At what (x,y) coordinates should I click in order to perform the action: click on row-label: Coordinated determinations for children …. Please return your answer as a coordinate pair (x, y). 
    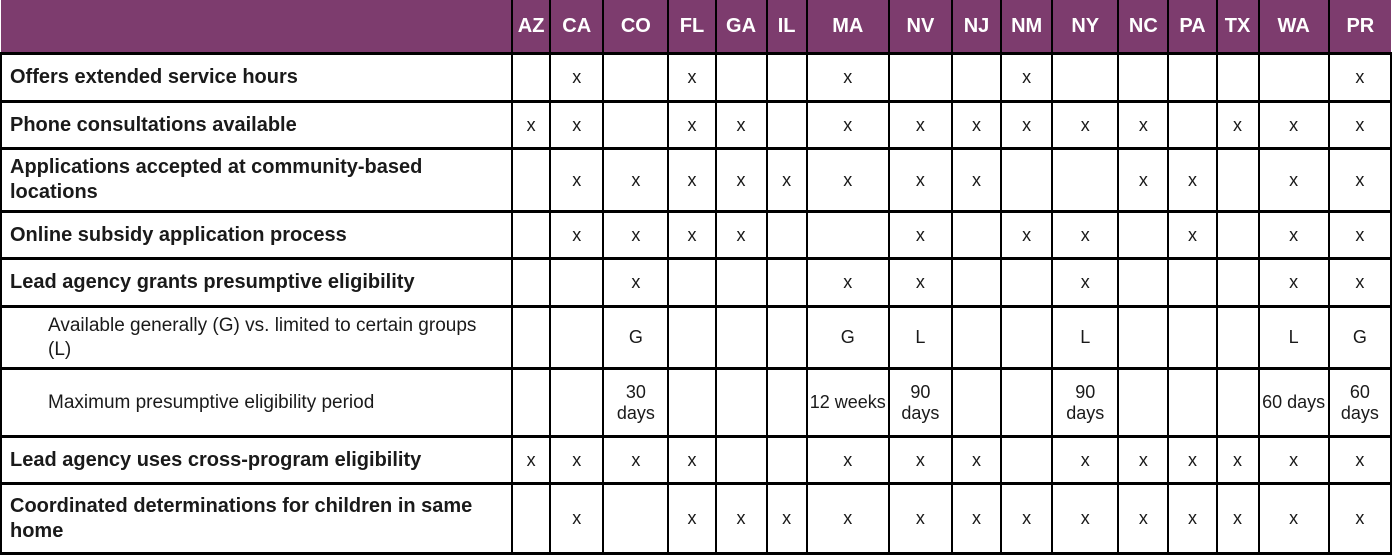
    Looking at the image, I should click on (257, 518).